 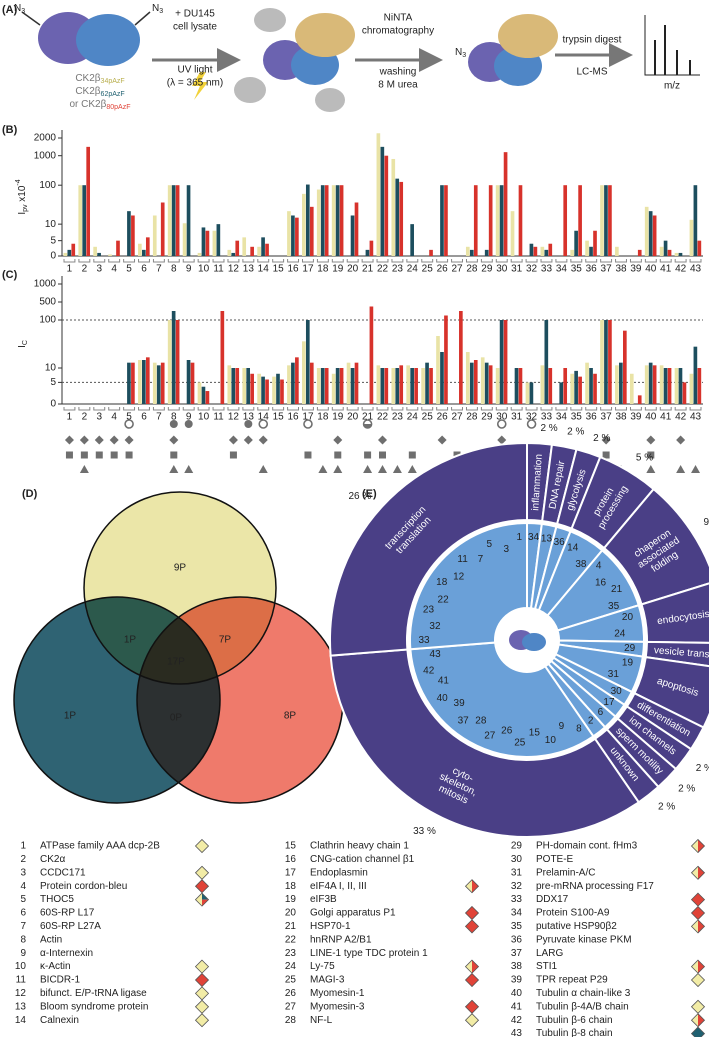 I want to click on variant-label: CK2β34pAzF, so click(x=99, y=79).